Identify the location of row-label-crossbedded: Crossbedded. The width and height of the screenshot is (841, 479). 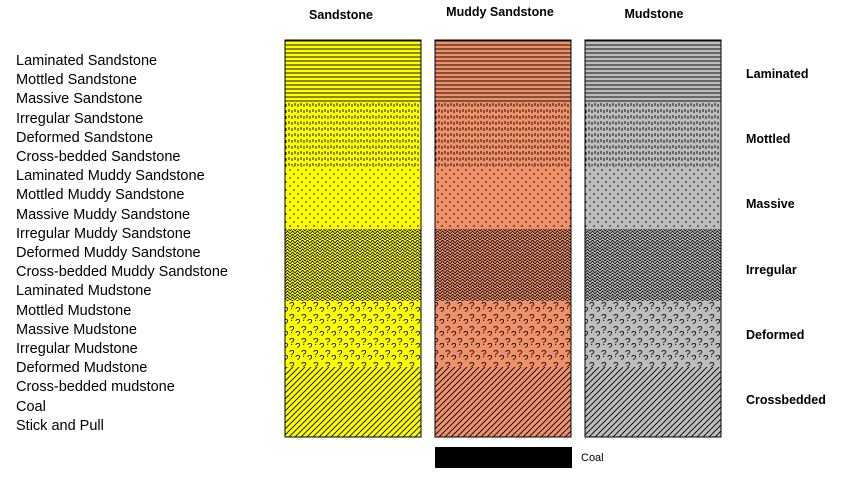
(786, 400).